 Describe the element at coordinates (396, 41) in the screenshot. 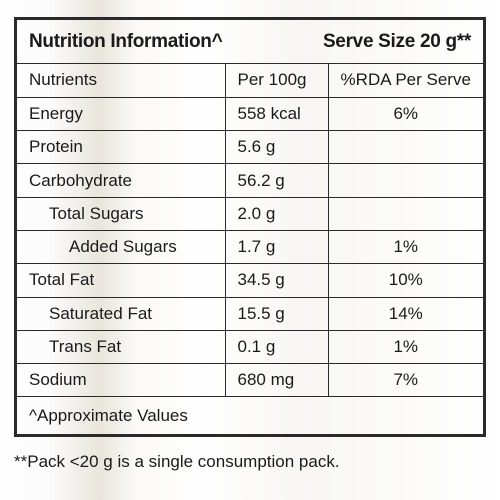

I see `serve-size: Serve Size 20 g**` at that location.